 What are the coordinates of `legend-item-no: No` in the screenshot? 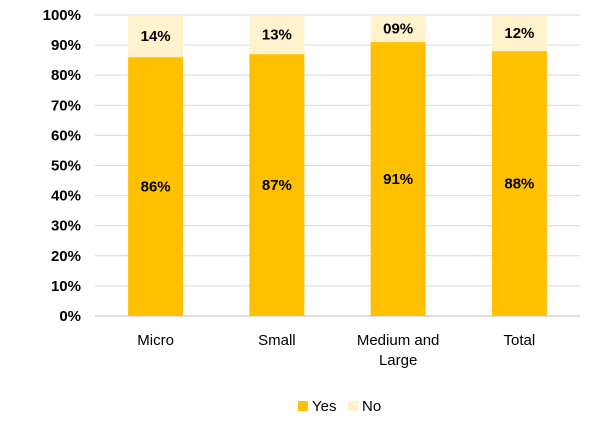 It's located at (364, 406).